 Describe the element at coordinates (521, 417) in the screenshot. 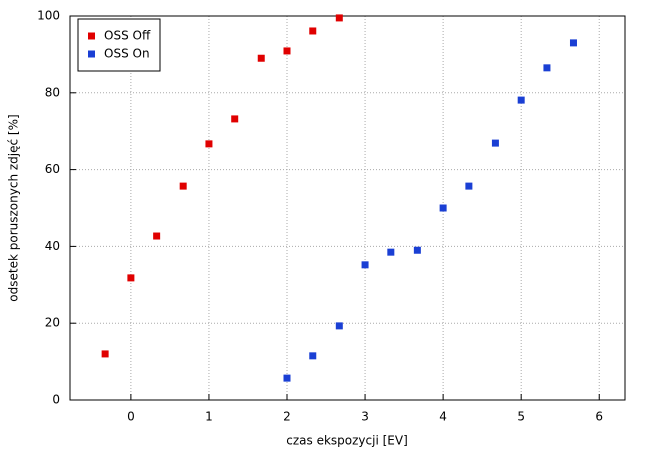

I see `x-tick-label: 5` at that location.